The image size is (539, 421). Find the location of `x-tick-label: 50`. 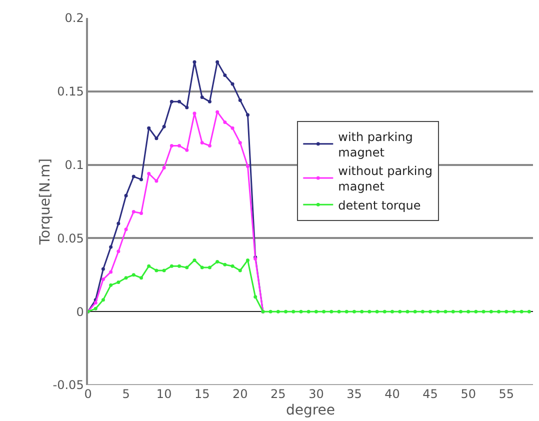

x-tick-label: 50 is located at coordinates (468, 394).